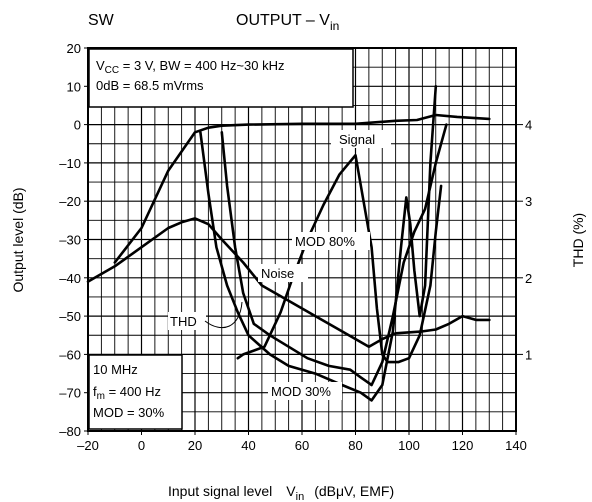 This screenshot has height=502, width=592. Describe the element at coordinates (70, 240) in the screenshot. I see `y-left-tick-label: –30` at that location.